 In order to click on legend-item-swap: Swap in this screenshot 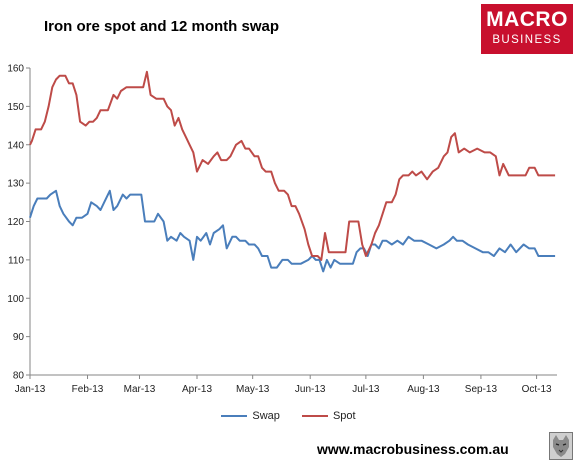, I will do `click(250, 416)`.